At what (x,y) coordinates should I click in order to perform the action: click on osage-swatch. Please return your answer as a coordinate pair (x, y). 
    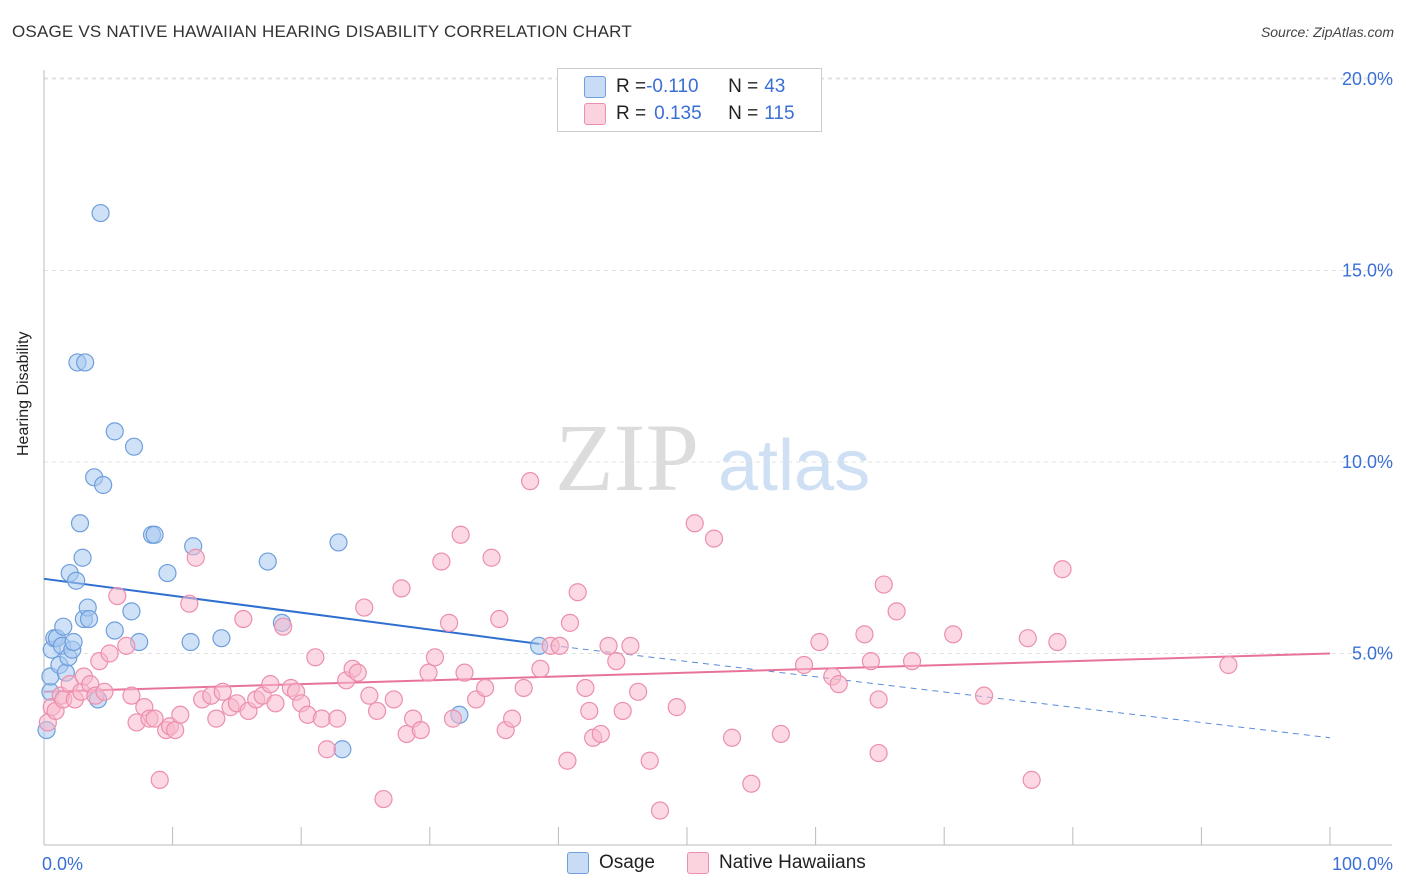
    Looking at the image, I should click on (595, 87).